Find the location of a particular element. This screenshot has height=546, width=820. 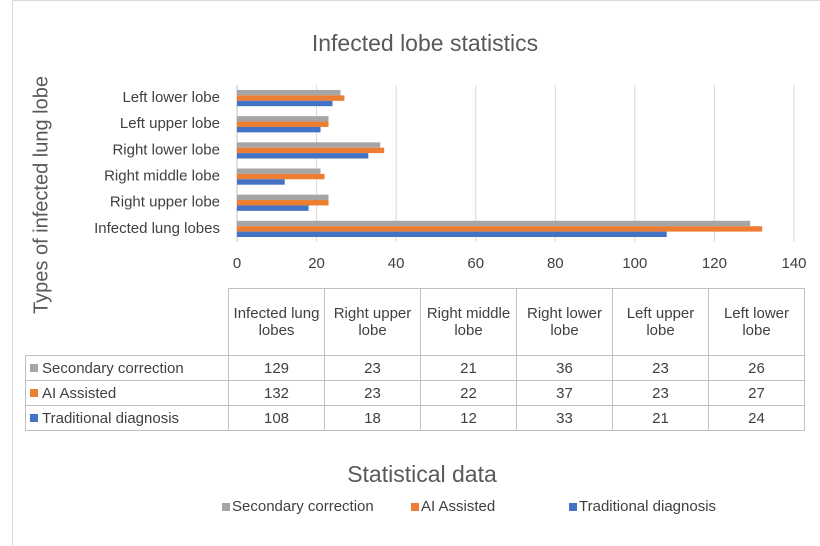

table-cell: 18 is located at coordinates (372, 418).